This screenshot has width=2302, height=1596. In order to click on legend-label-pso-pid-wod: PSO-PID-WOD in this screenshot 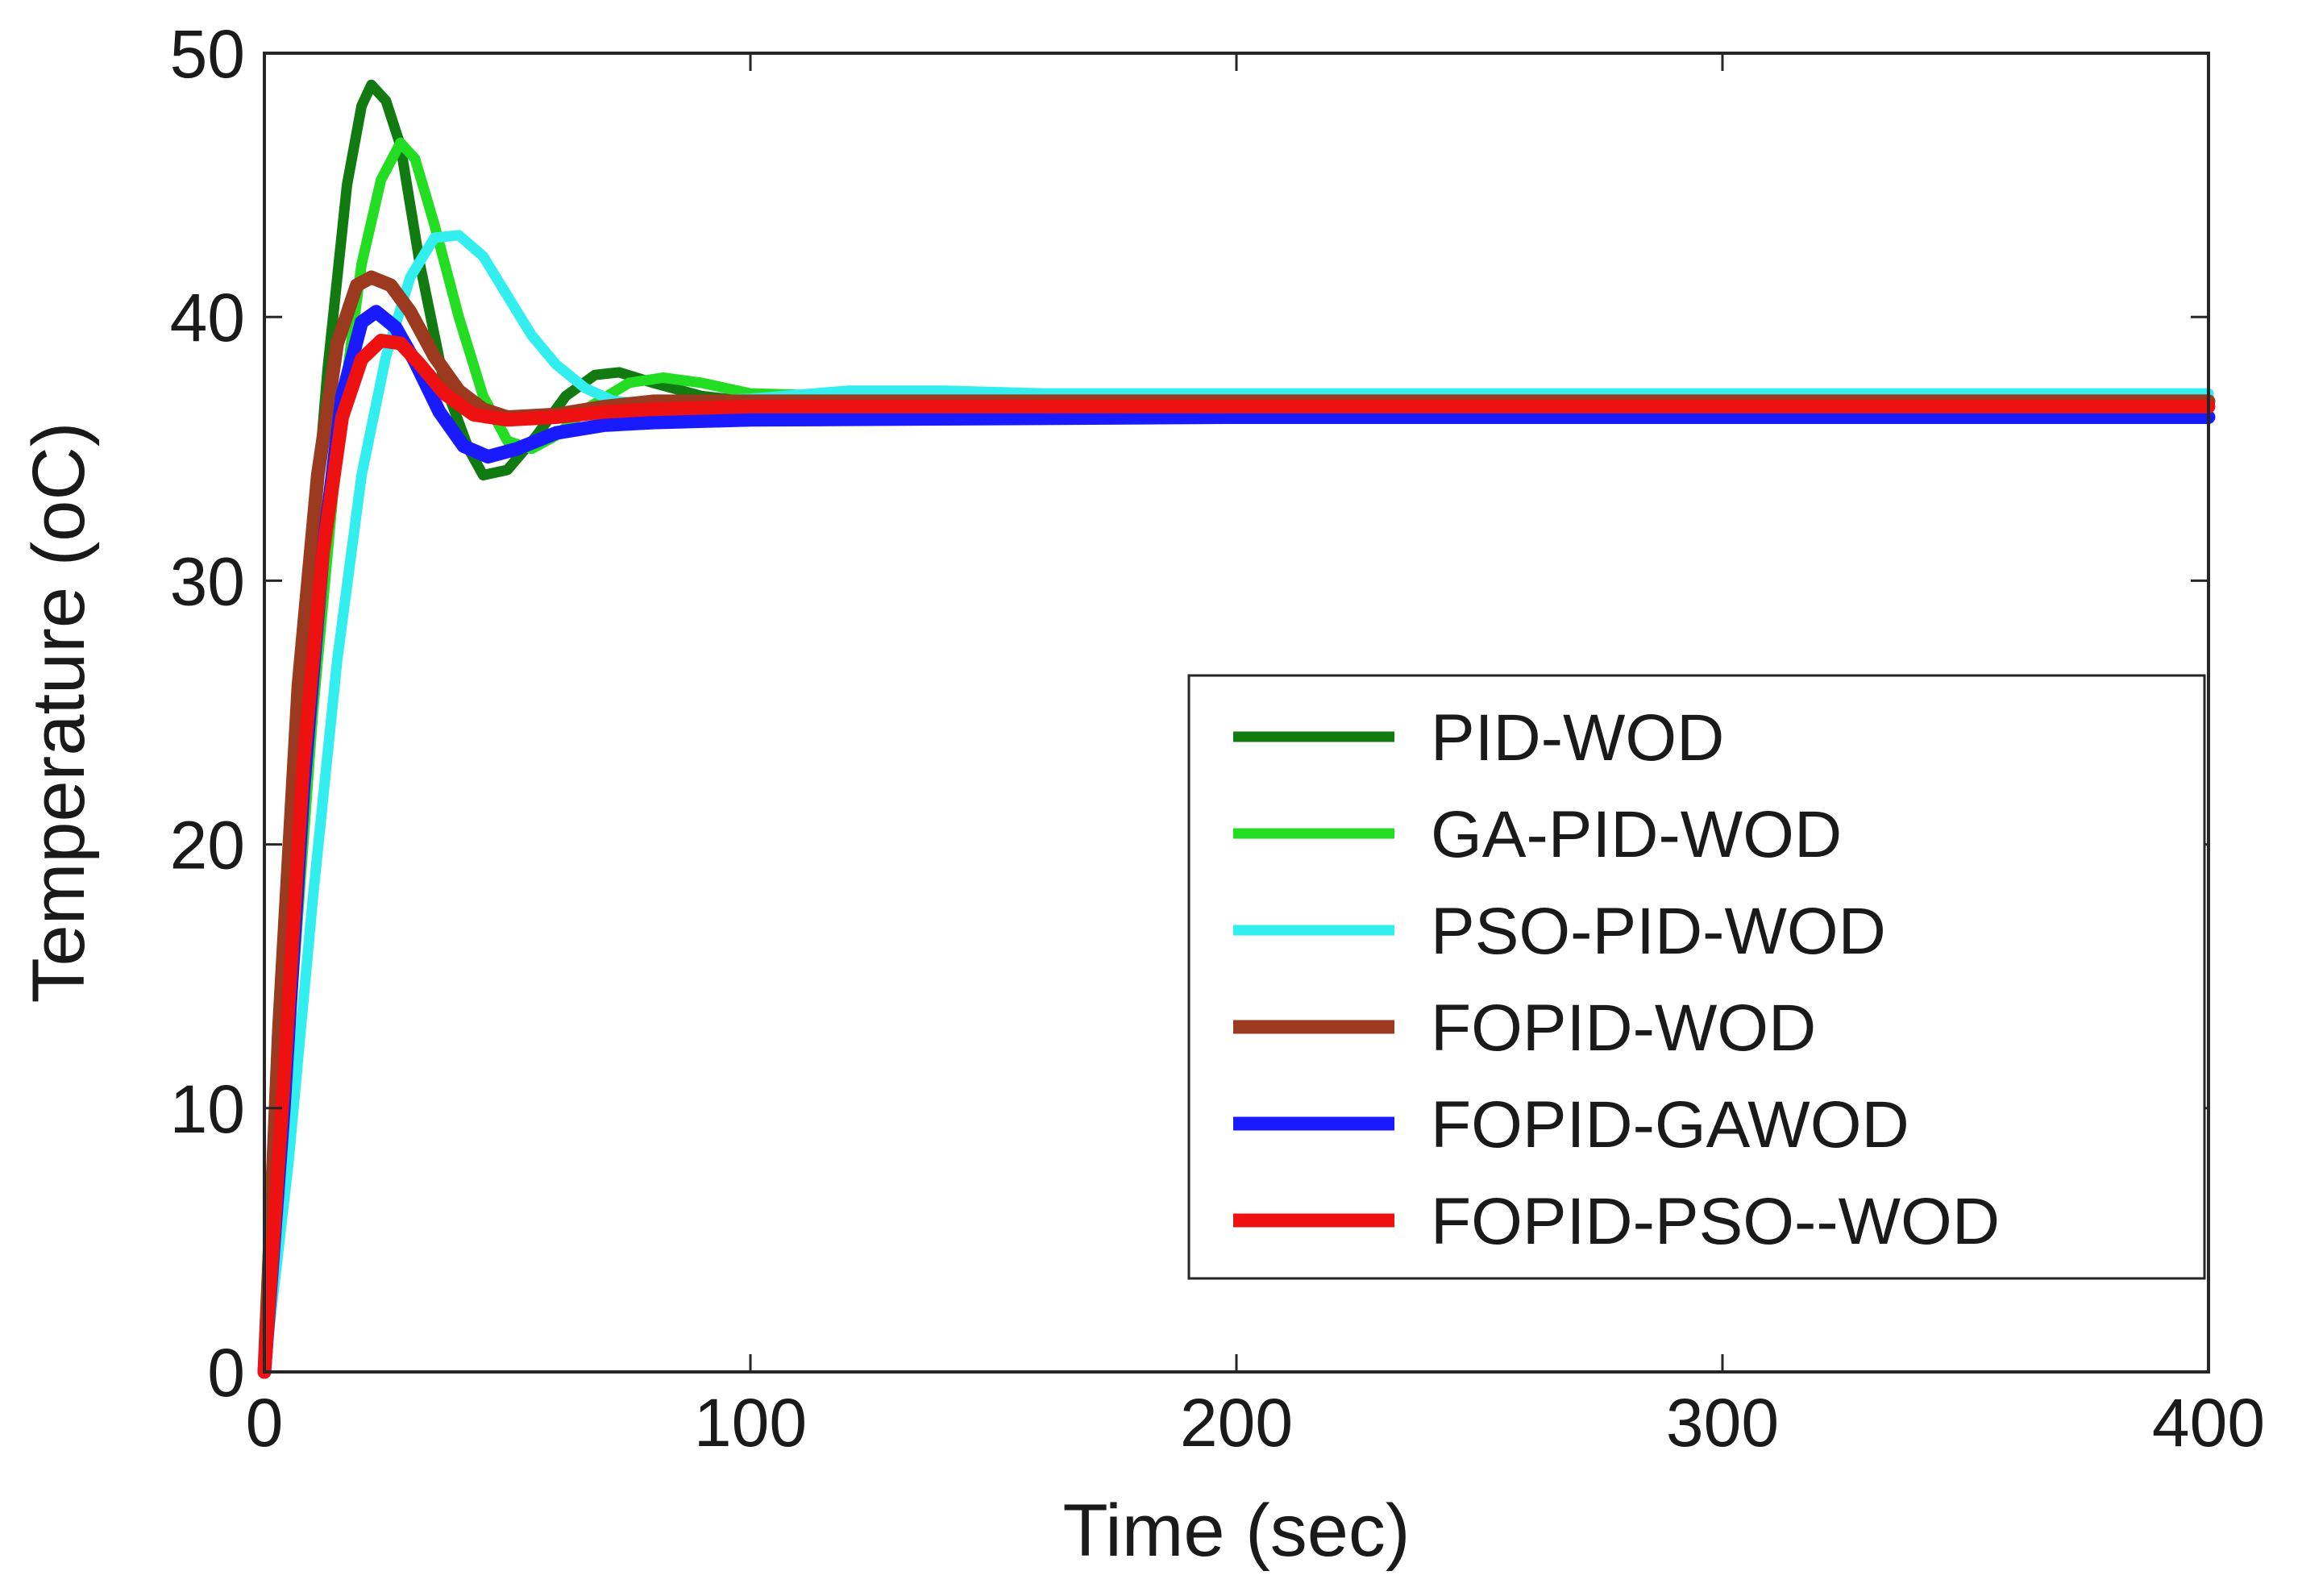, I will do `click(1659, 931)`.